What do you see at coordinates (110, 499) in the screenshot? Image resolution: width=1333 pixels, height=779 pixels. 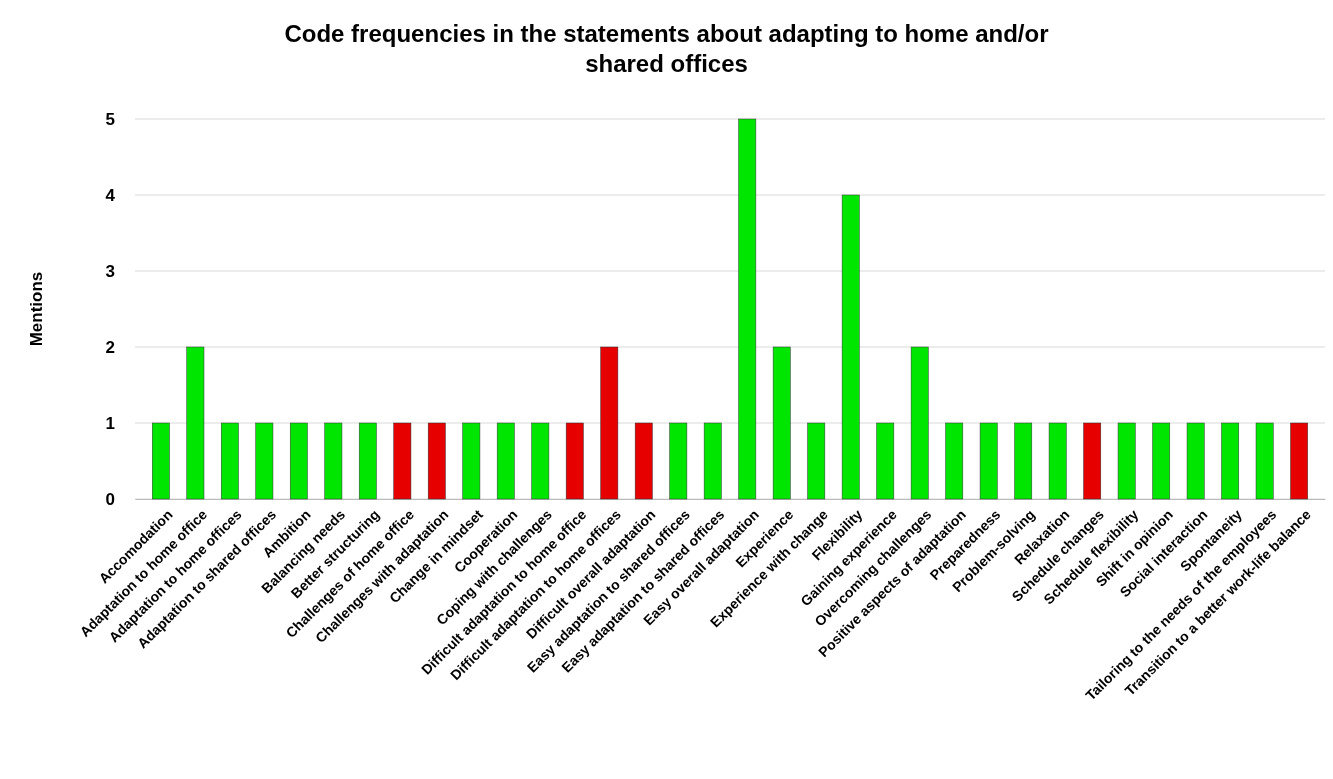 I see `y-tick-label: 0` at bounding box center [110, 499].